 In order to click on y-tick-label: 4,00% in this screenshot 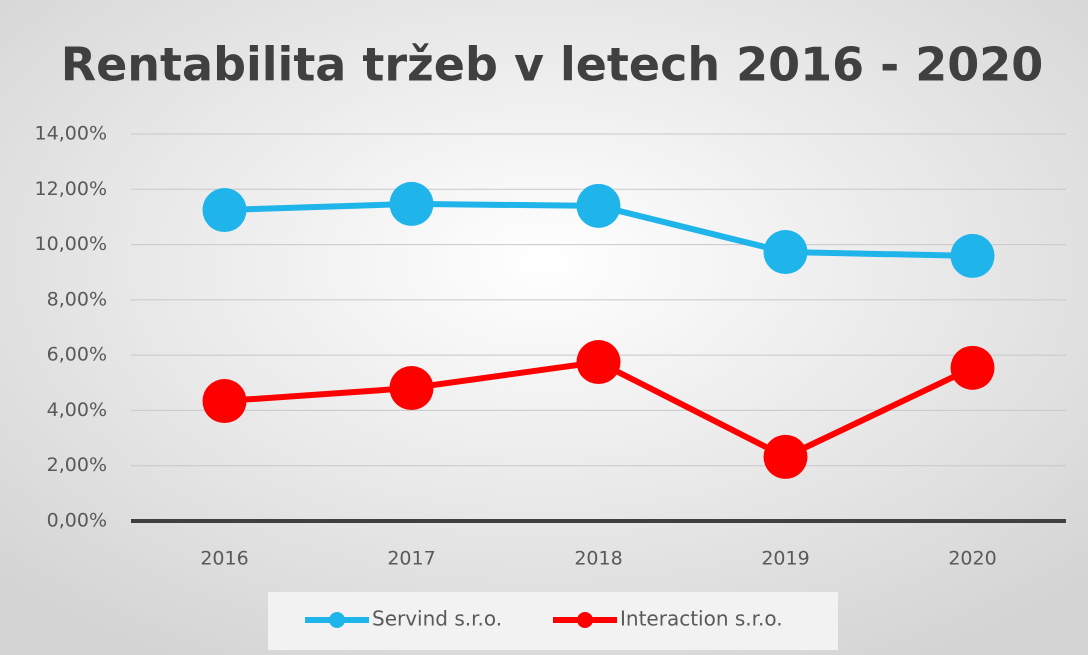, I will do `click(77, 410)`.